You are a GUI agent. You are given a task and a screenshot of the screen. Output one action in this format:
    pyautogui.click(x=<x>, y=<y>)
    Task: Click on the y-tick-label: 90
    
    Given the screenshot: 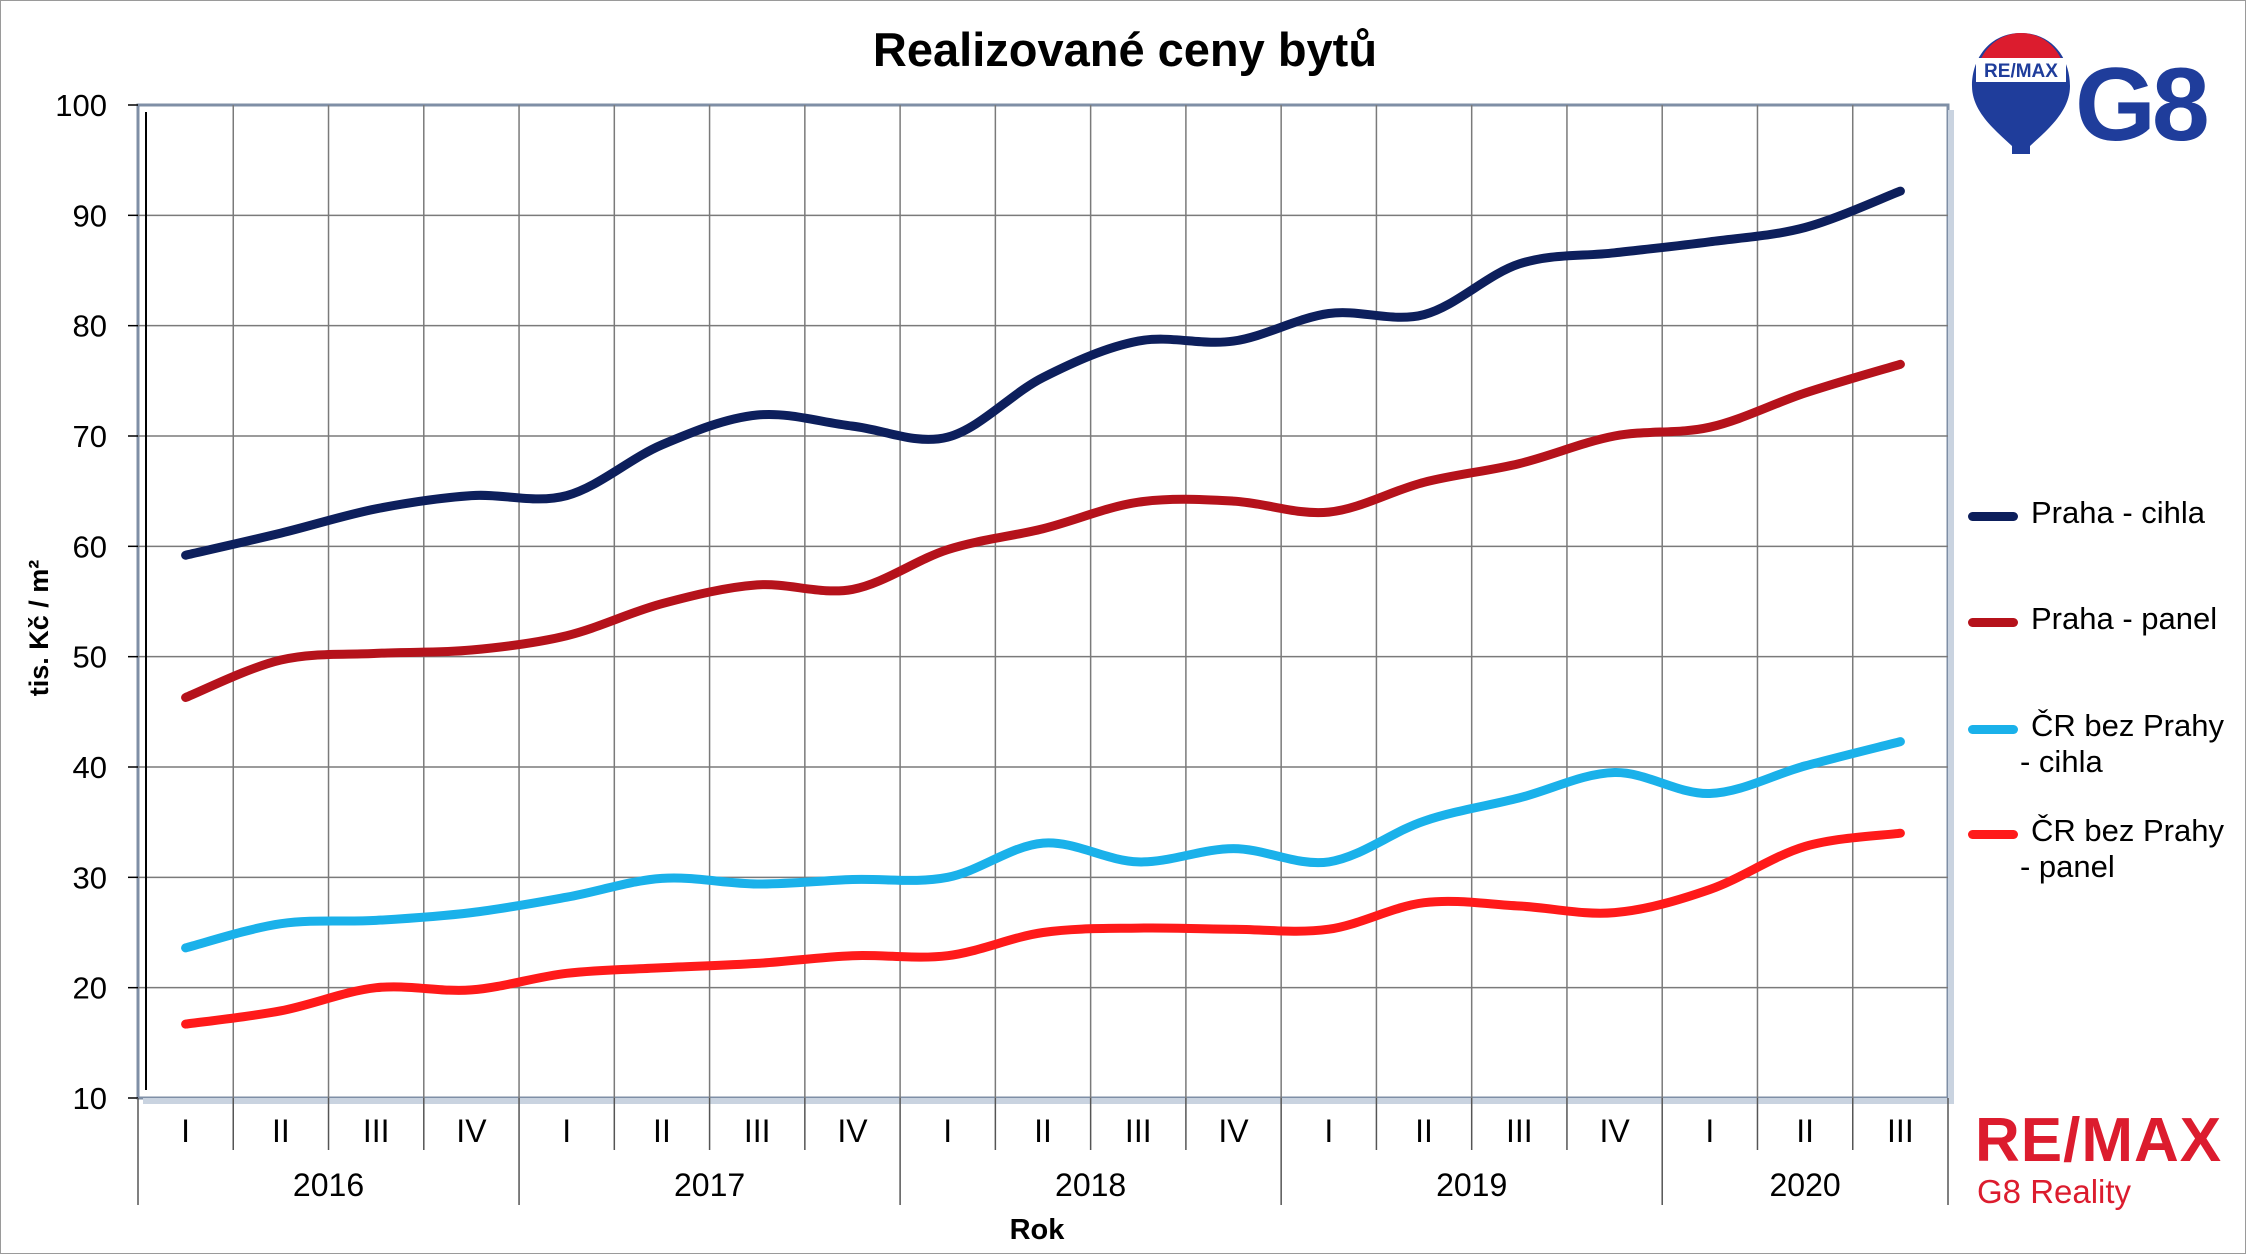 What is the action you would take?
    pyautogui.click(x=90, y=215)
    